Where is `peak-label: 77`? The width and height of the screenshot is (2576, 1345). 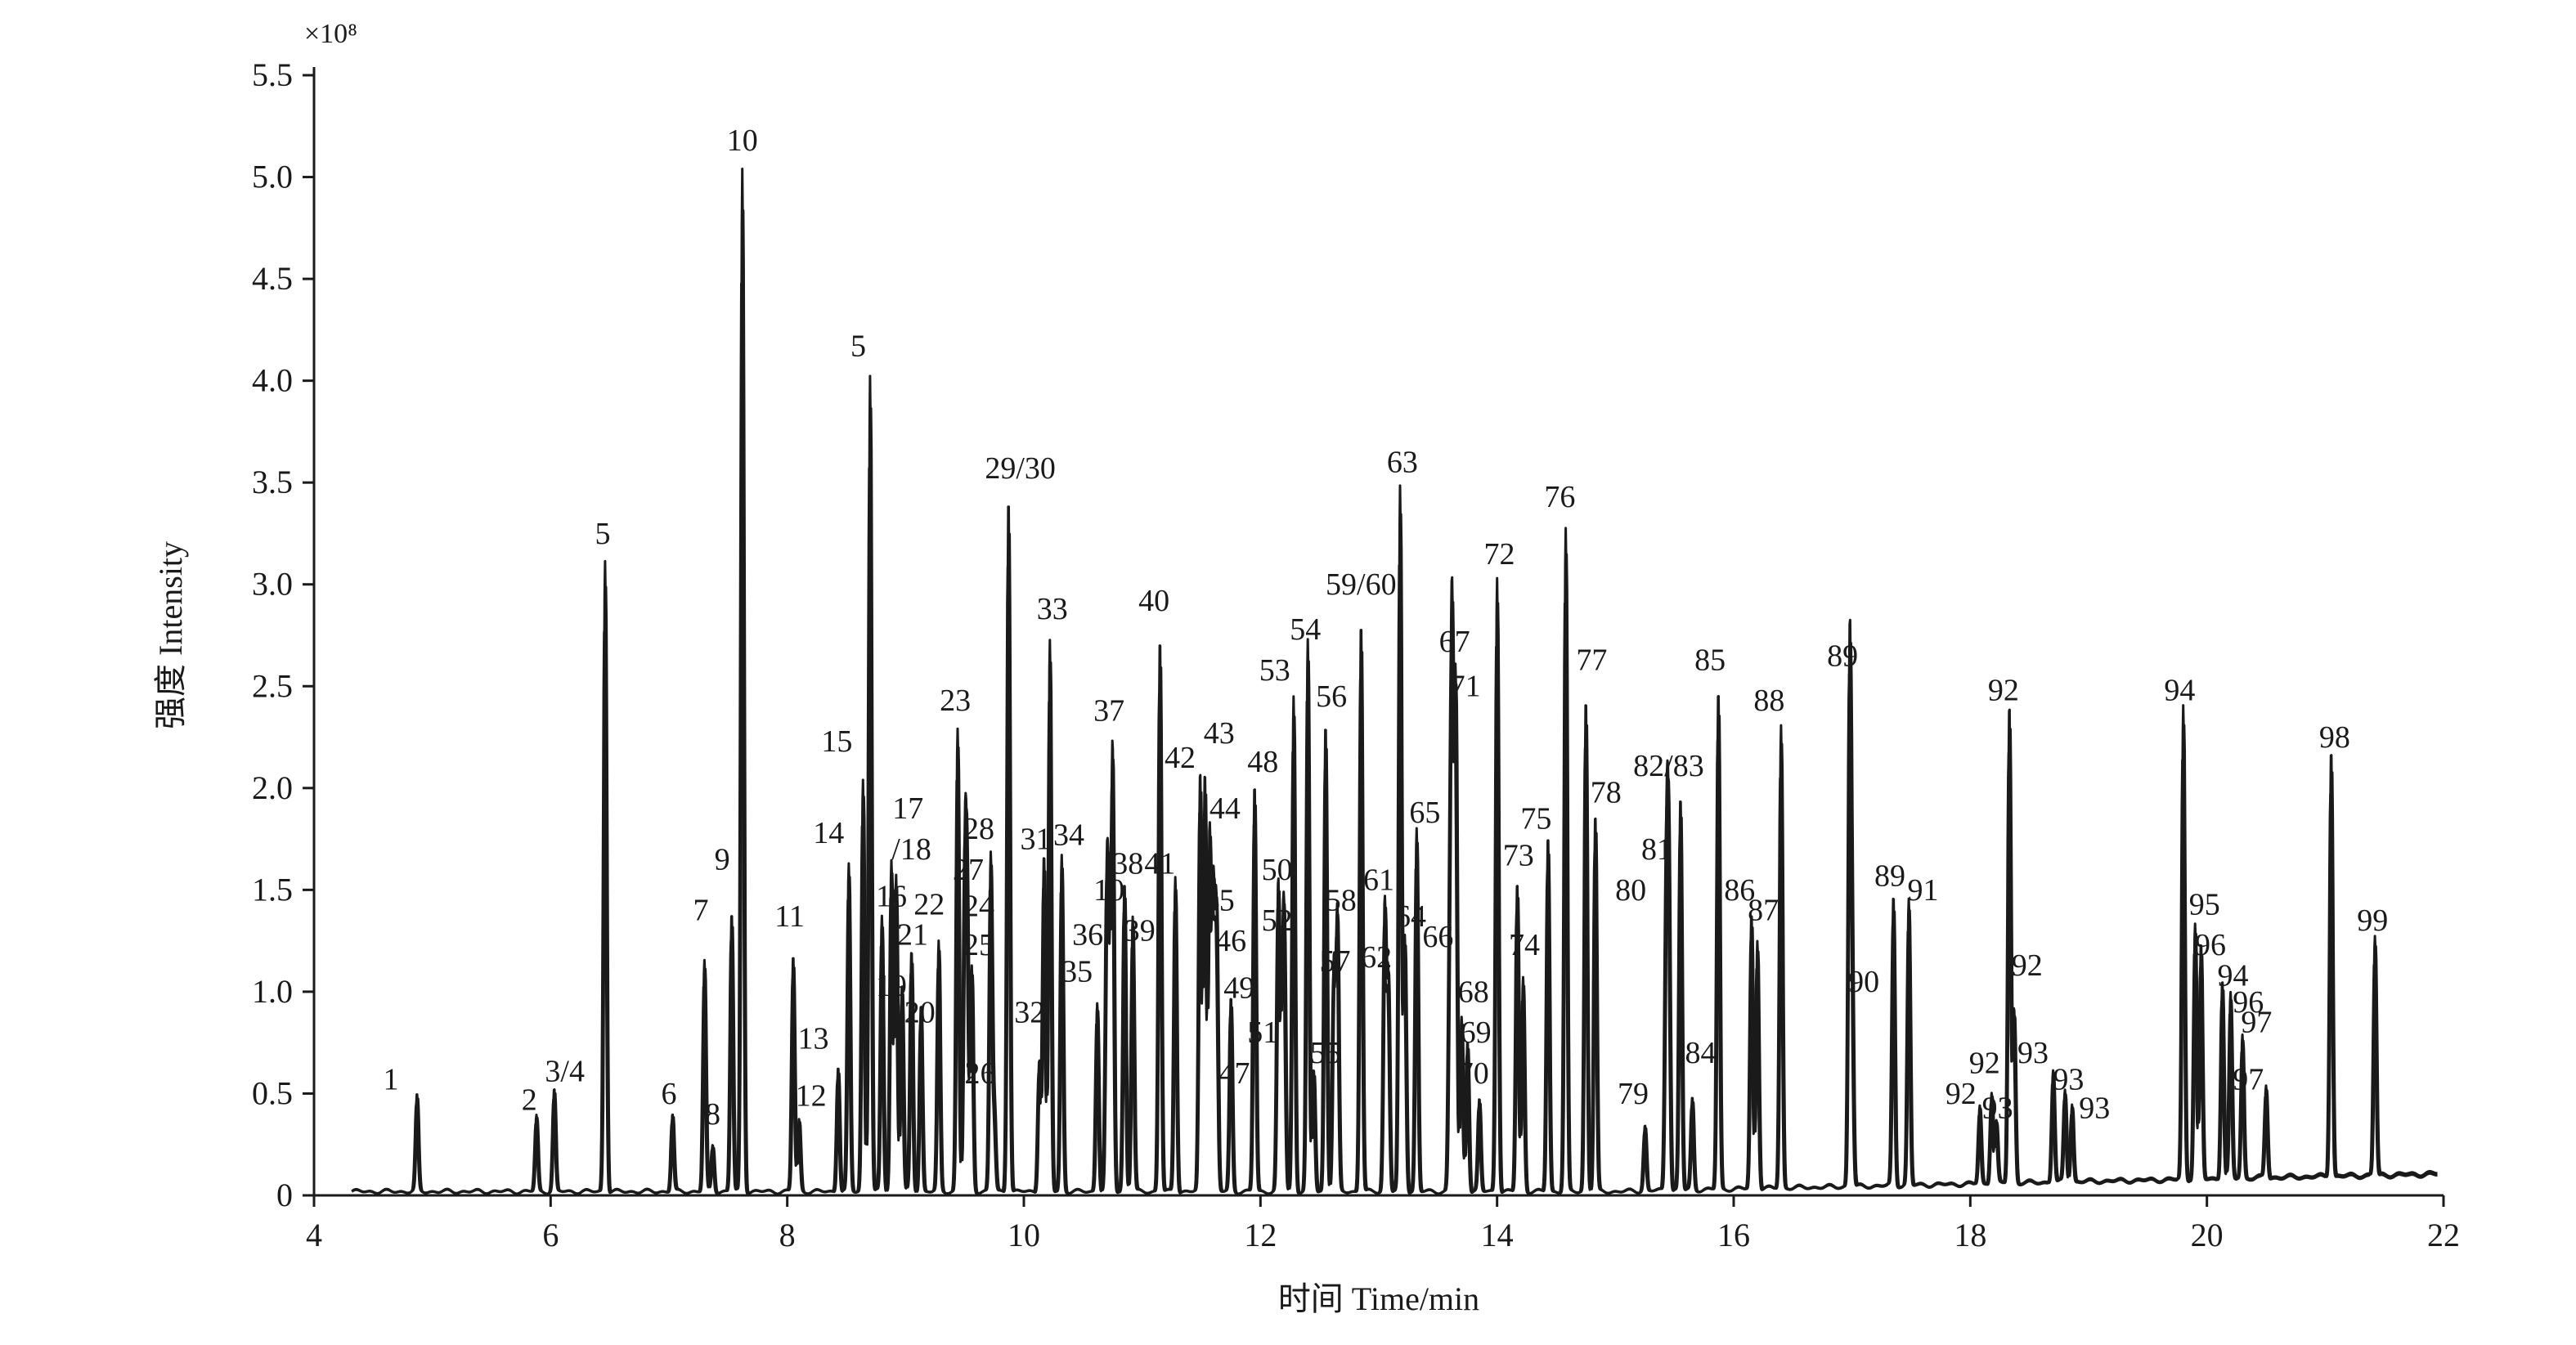
peak-label: 77 is located at coordinates (1591, 660).